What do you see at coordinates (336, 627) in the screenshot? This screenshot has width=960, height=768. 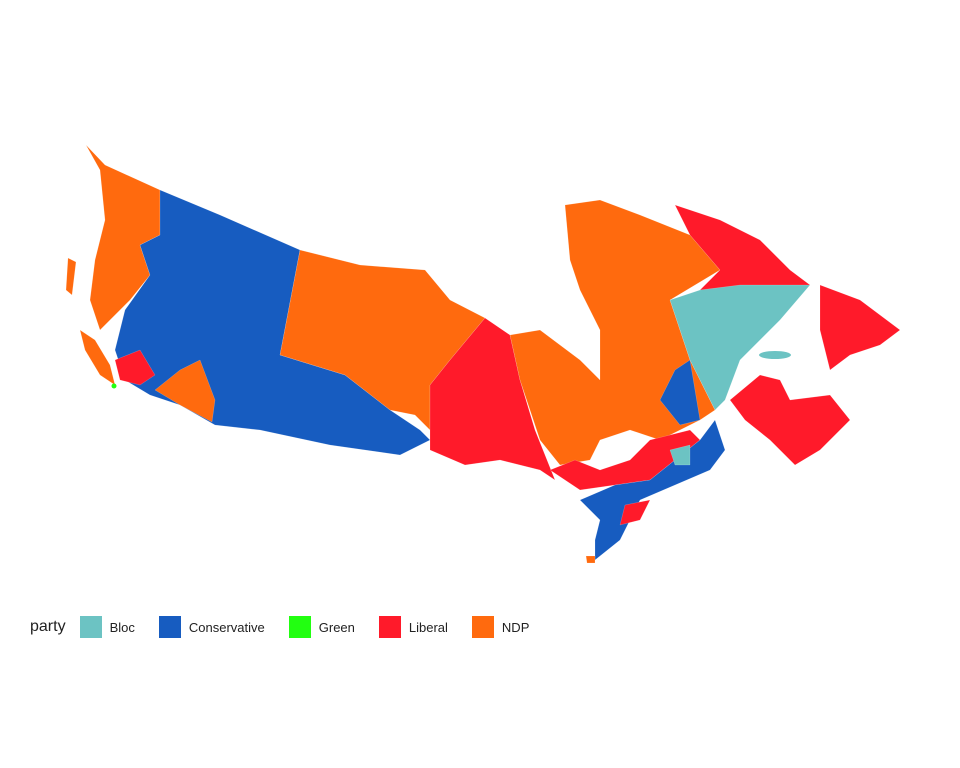 I see `legend-label: Green` at bounding box center [336, 627].